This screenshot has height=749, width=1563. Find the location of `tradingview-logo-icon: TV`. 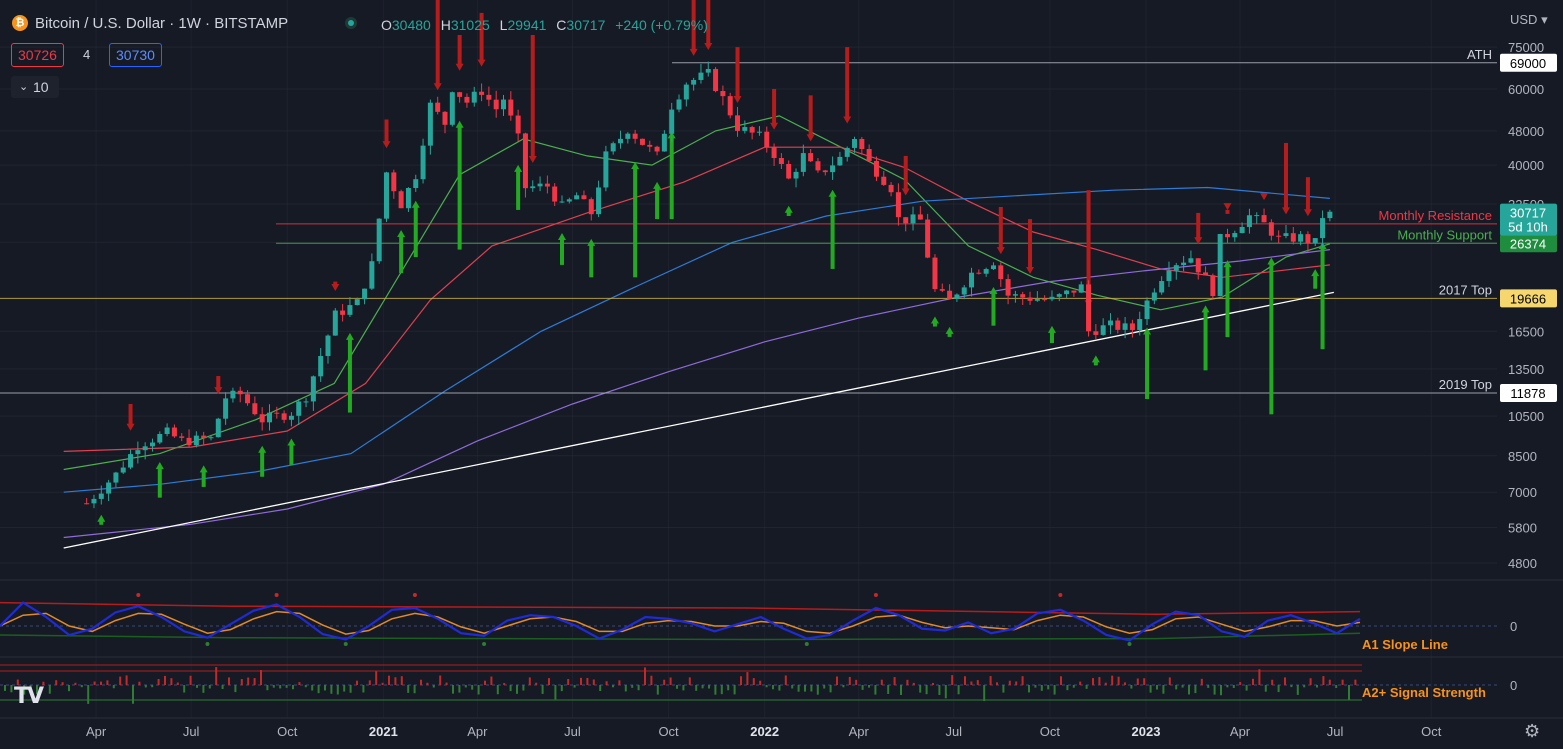

tradingview-logo-icon: TV is located at coordinates (29, 696).